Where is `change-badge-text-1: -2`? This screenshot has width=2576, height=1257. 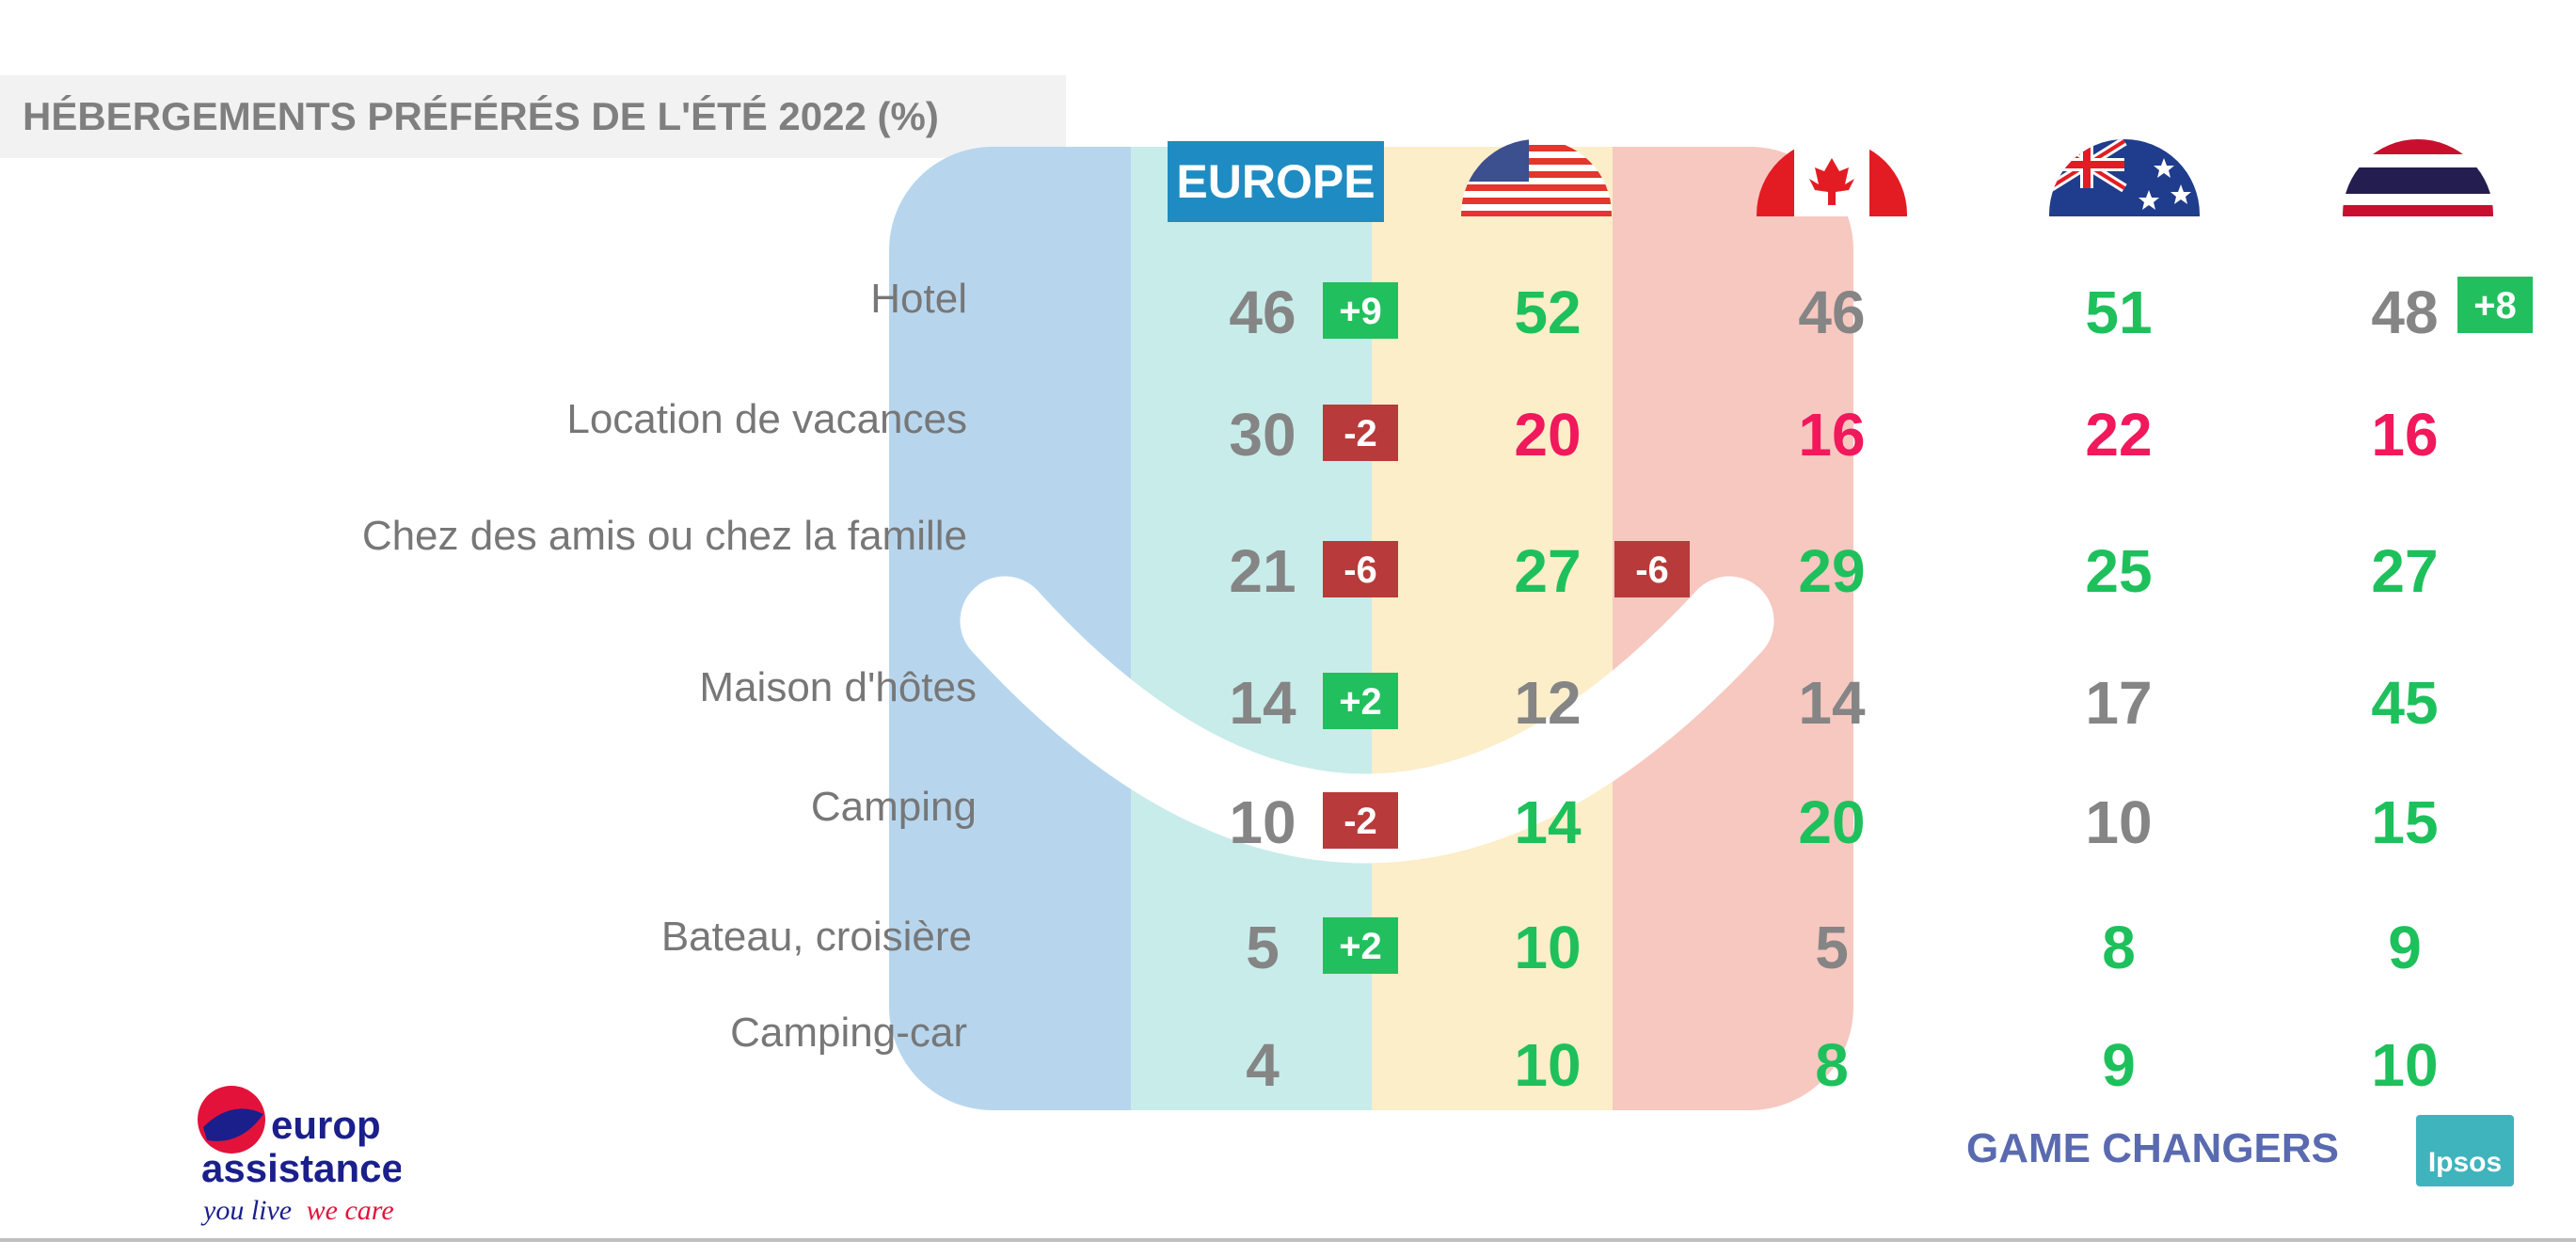 change-badge-text-1: -2 is located at coordinates (1360, 433).